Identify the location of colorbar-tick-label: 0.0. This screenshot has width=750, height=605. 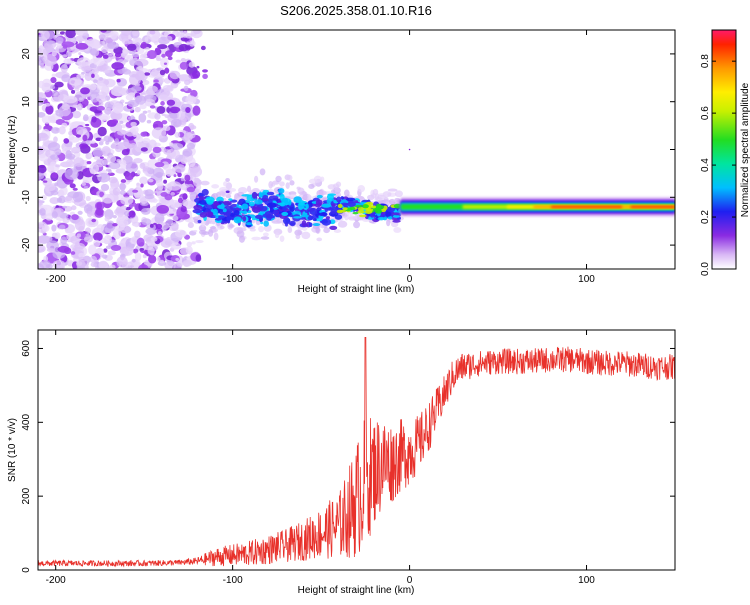
(705, 269).